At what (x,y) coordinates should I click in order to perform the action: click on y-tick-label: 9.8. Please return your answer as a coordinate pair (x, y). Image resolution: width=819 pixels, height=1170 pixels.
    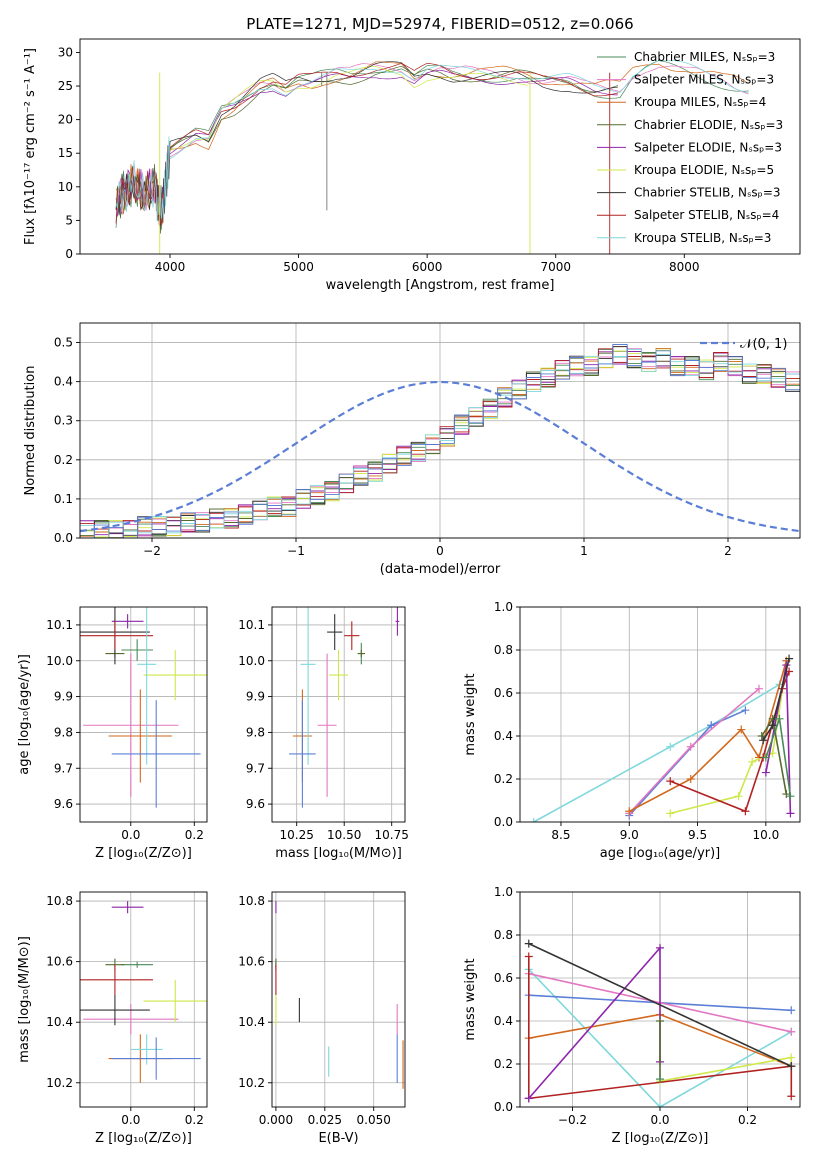
    Looking at the image, I should click on (63, 732).